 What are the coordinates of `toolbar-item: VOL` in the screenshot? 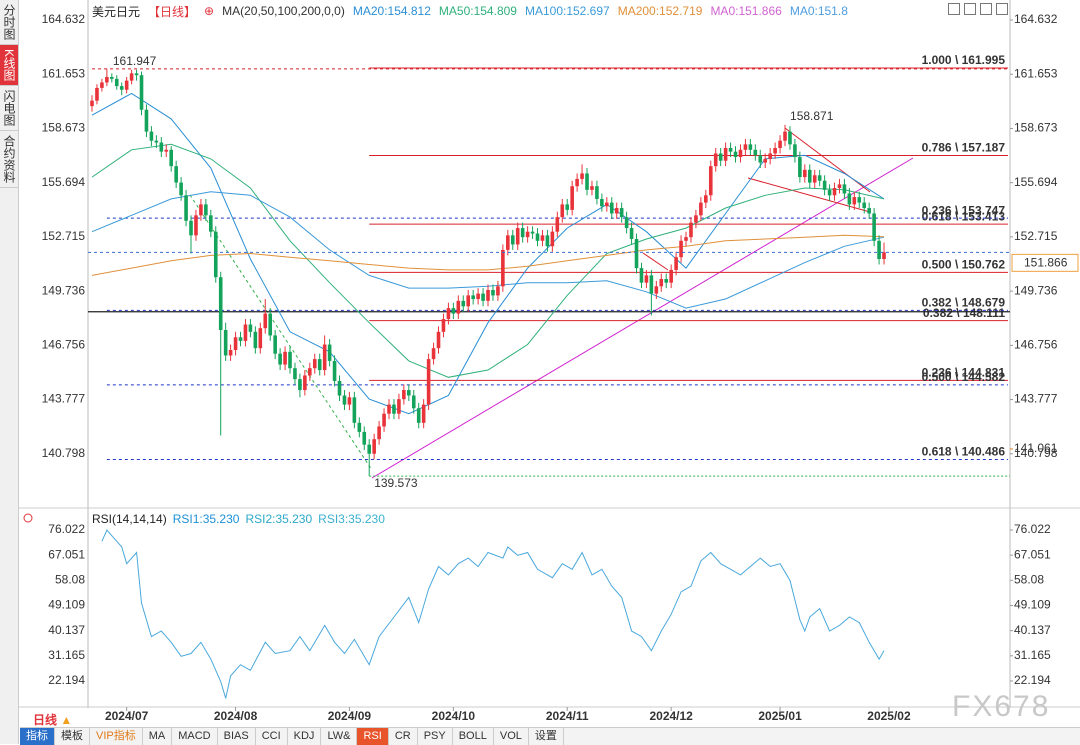 It's located at (511, 736).